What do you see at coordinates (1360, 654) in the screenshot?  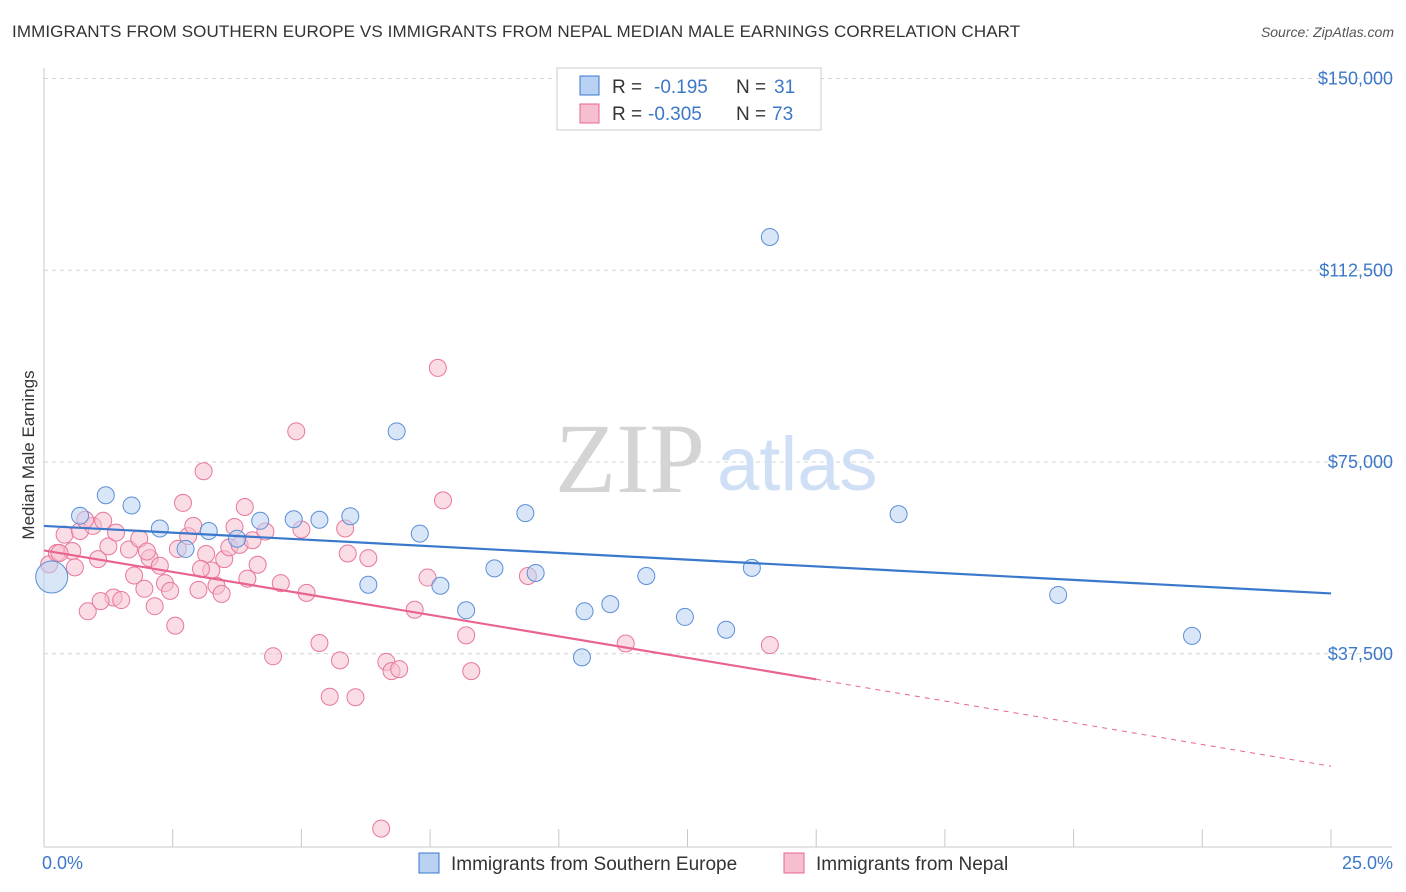 I see `y-tick-label: $37,500` at bounding box center [1360, 654].